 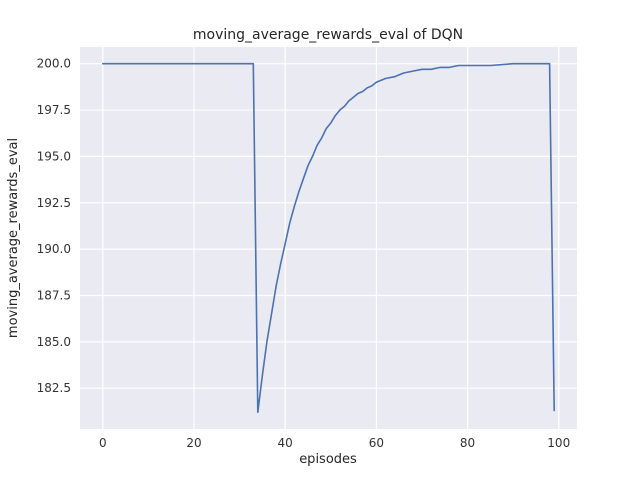 What do you see at coordinates (193, 443) in the screenshot?
I see `x-tick-label: 20` at bounding box center [193, 443].